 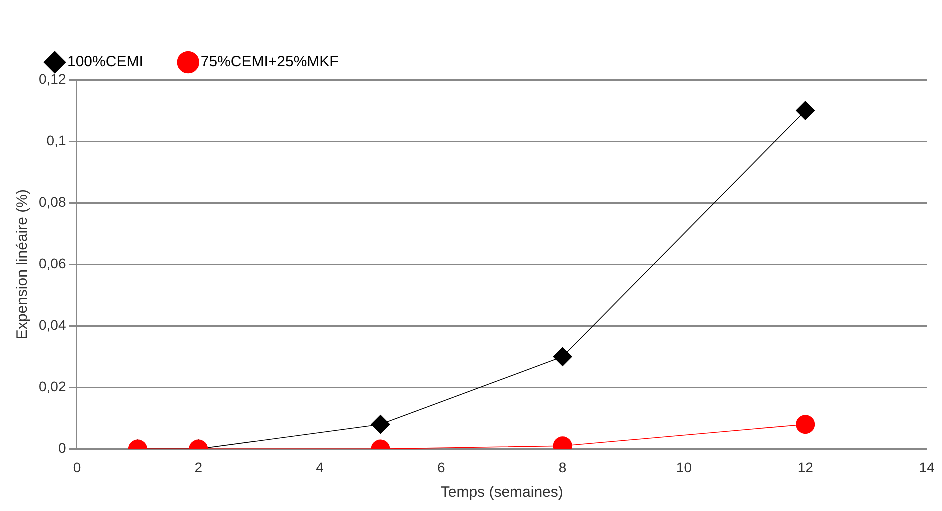 I want to click on x-tick-label: 6, so click(x=442, y=467).